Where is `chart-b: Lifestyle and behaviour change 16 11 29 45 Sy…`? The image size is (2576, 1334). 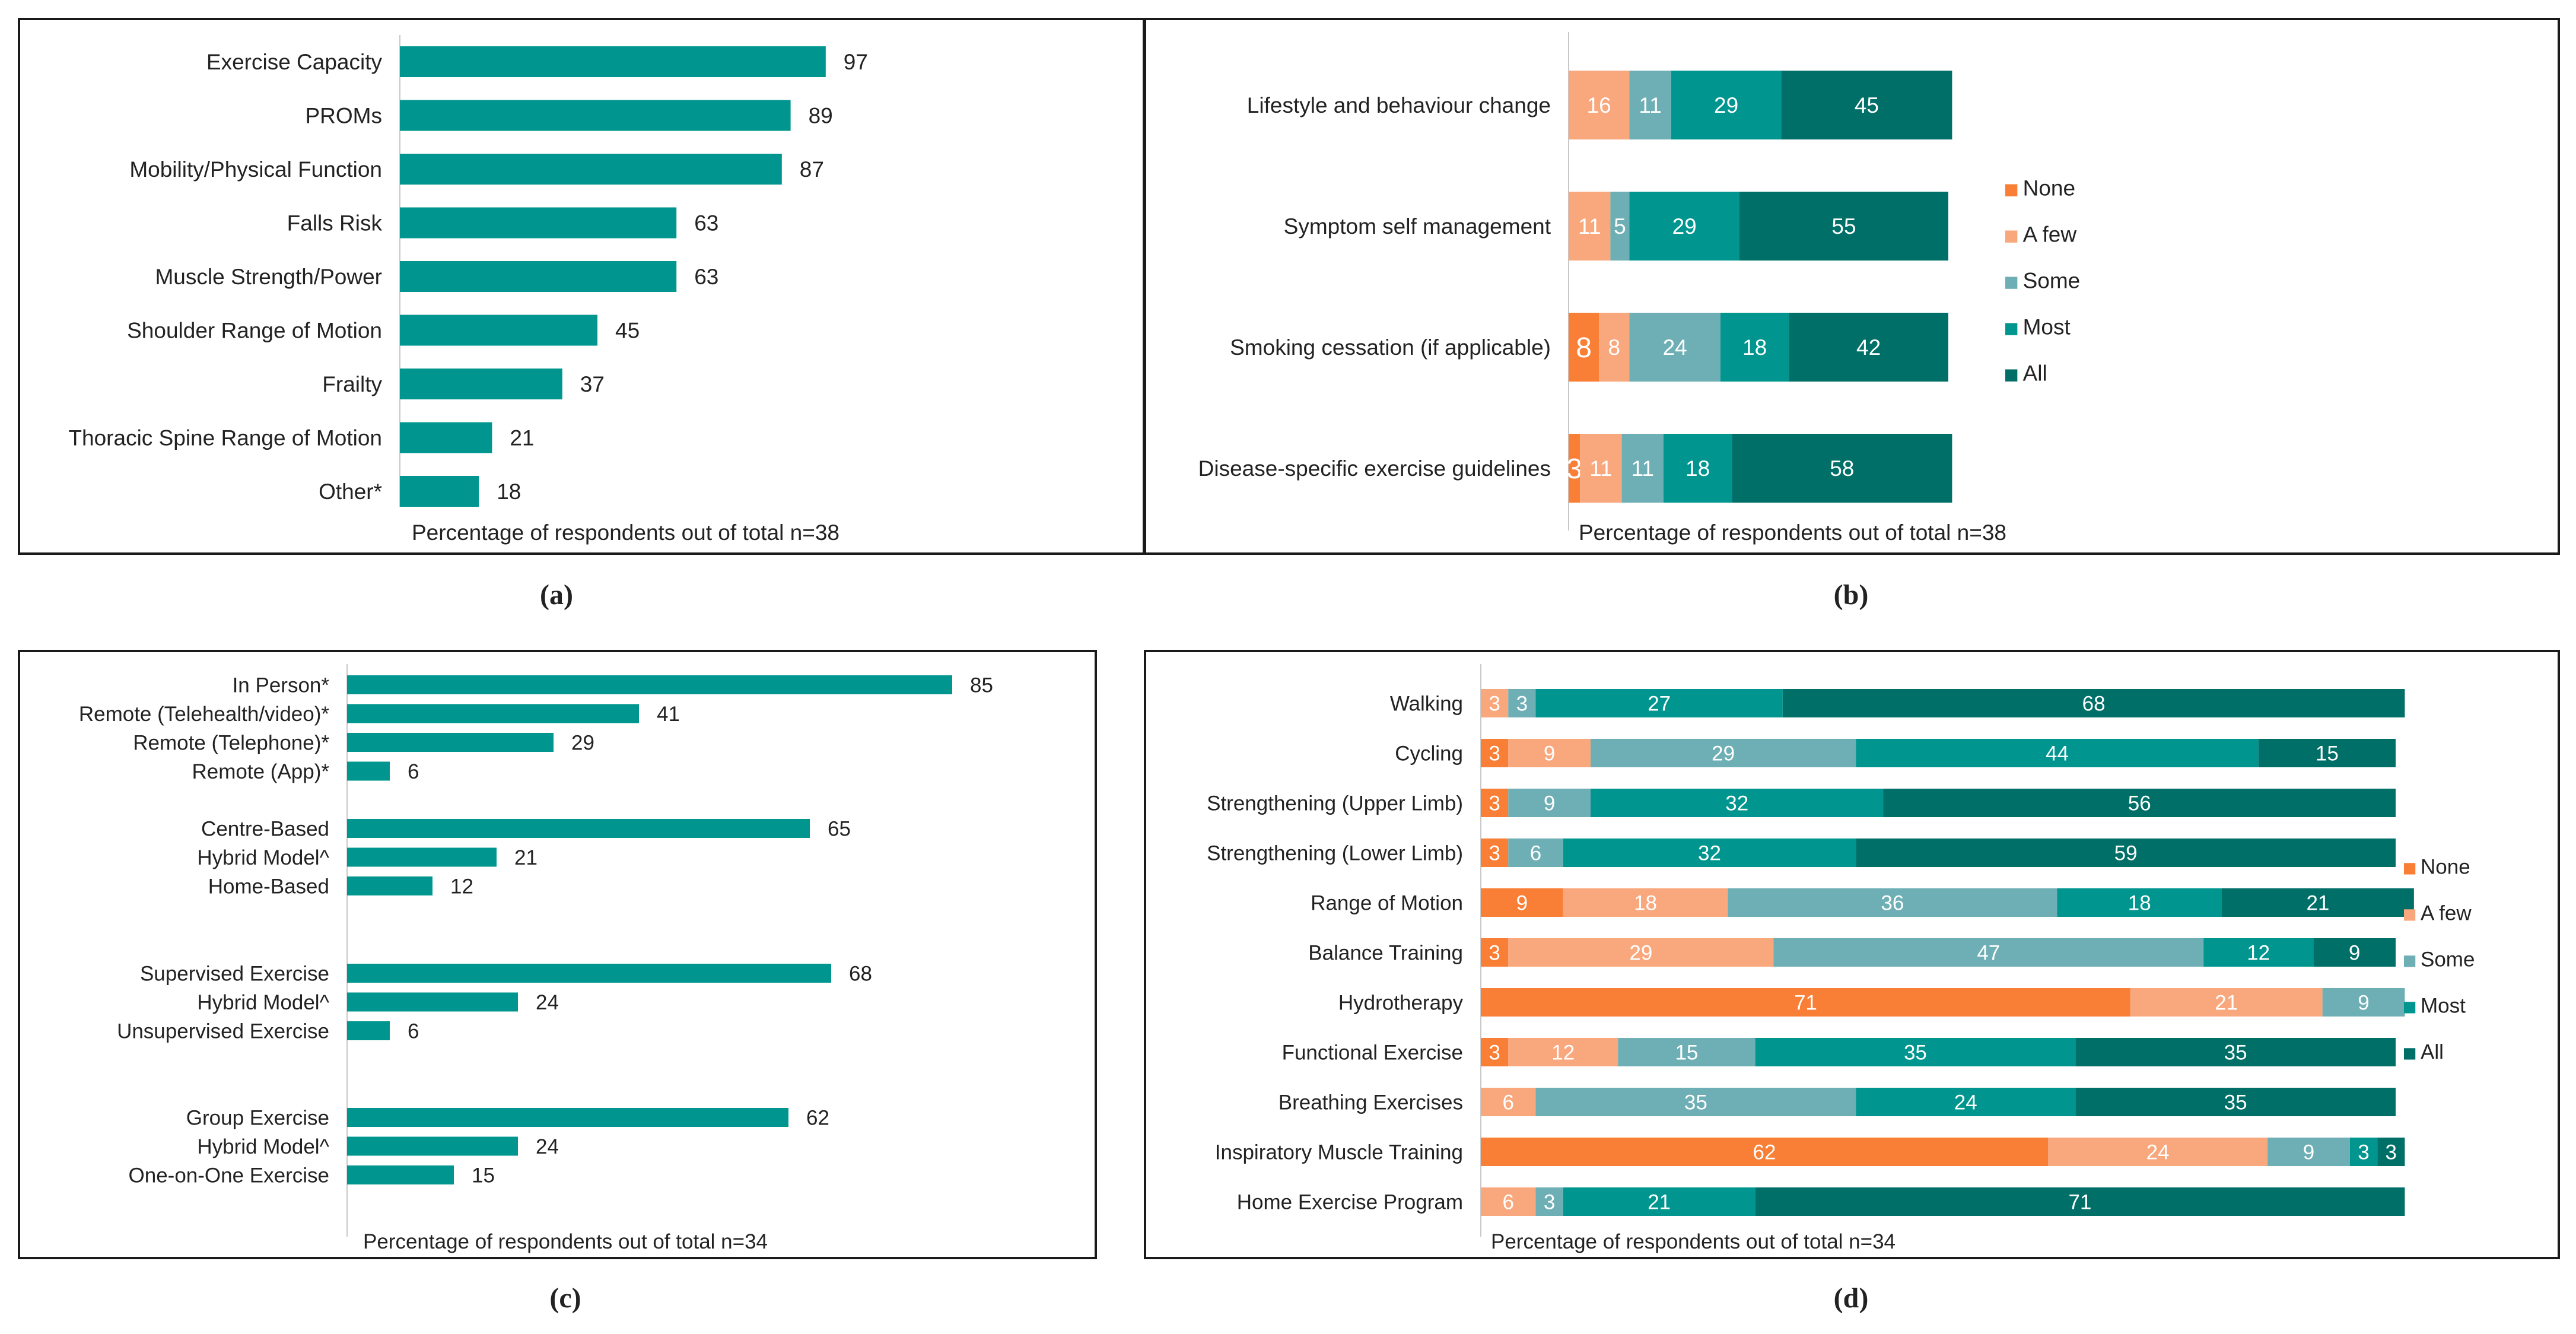
chart-b: Lifestyle and behaviour change 16 11 29 45 Sy… is located at coordinates (1639, 288).